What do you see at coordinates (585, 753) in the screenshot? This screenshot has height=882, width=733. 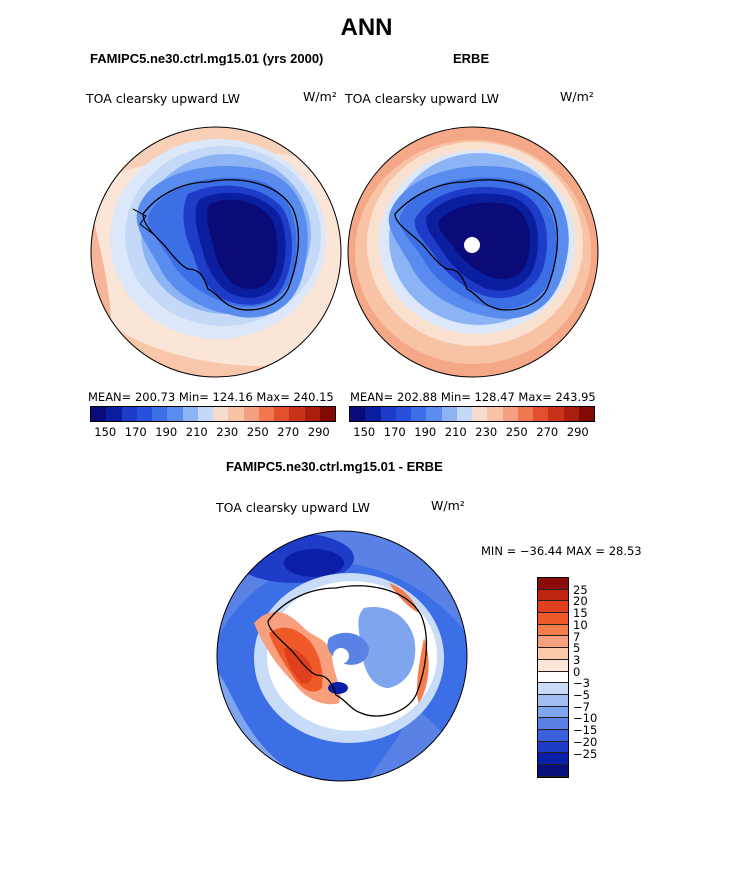 I see `colorbar-tick-label: −25` at bounding box center [585, 753].